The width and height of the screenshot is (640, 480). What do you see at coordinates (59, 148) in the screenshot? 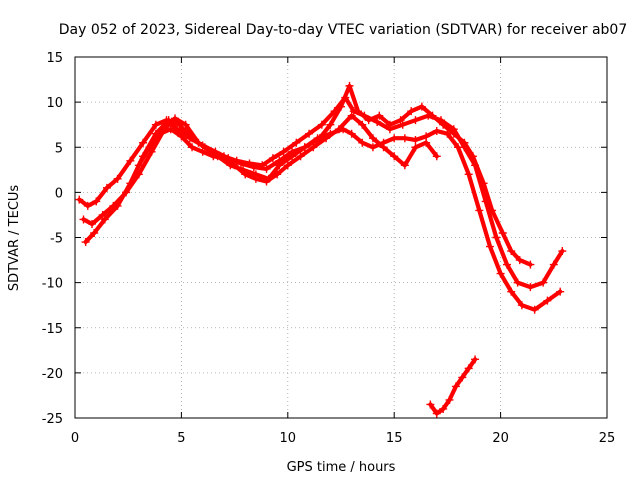
I see `y-tick-label: 5` at bounding box center [59, 148].